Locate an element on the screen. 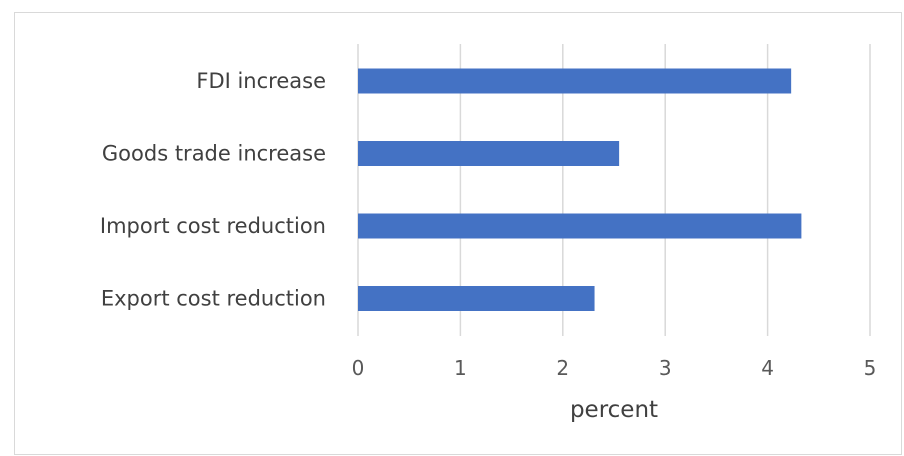 This screenshot has width=904, height=456. x-tick-label: 4 is located at coordinates (767, 368).